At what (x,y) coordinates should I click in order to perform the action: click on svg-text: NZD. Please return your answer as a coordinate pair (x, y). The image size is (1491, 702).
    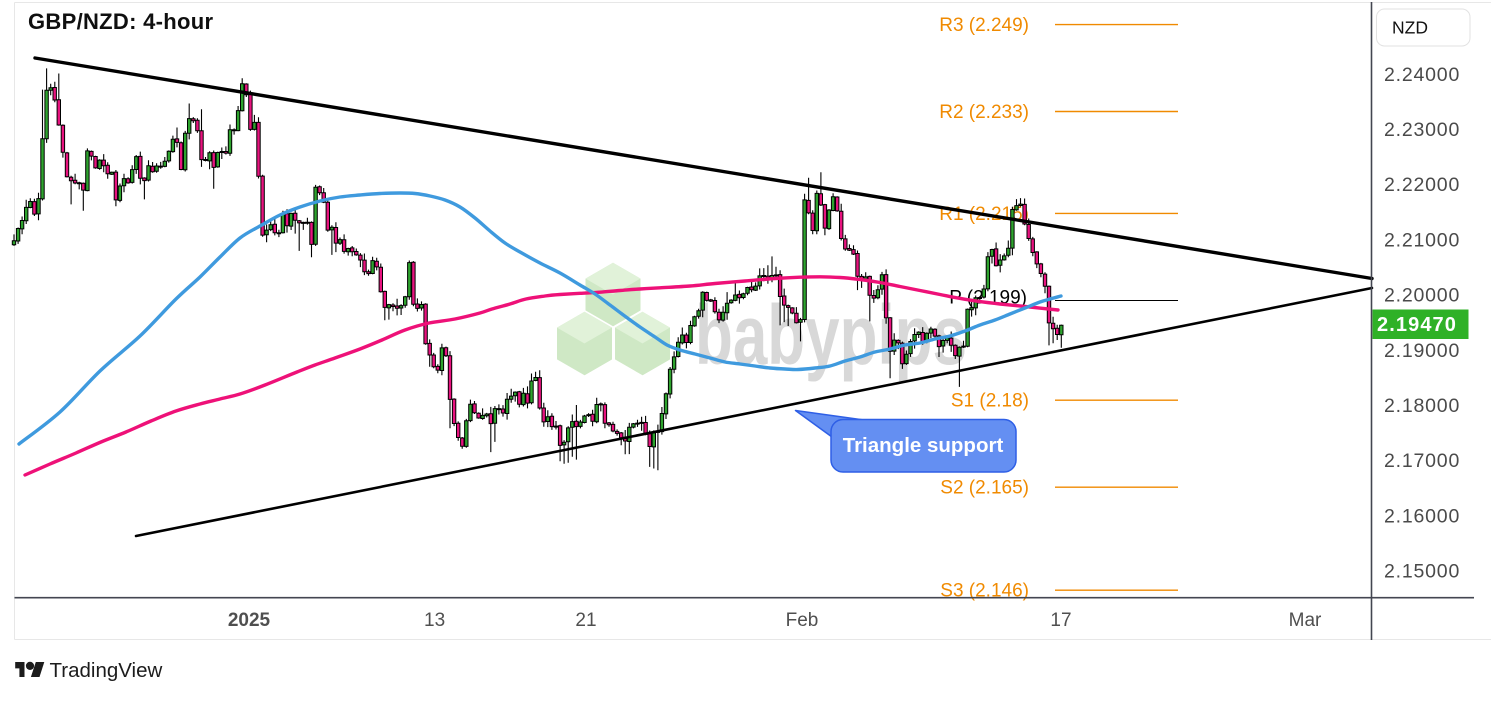
    Looking at the image, I should click on (1410, 28).